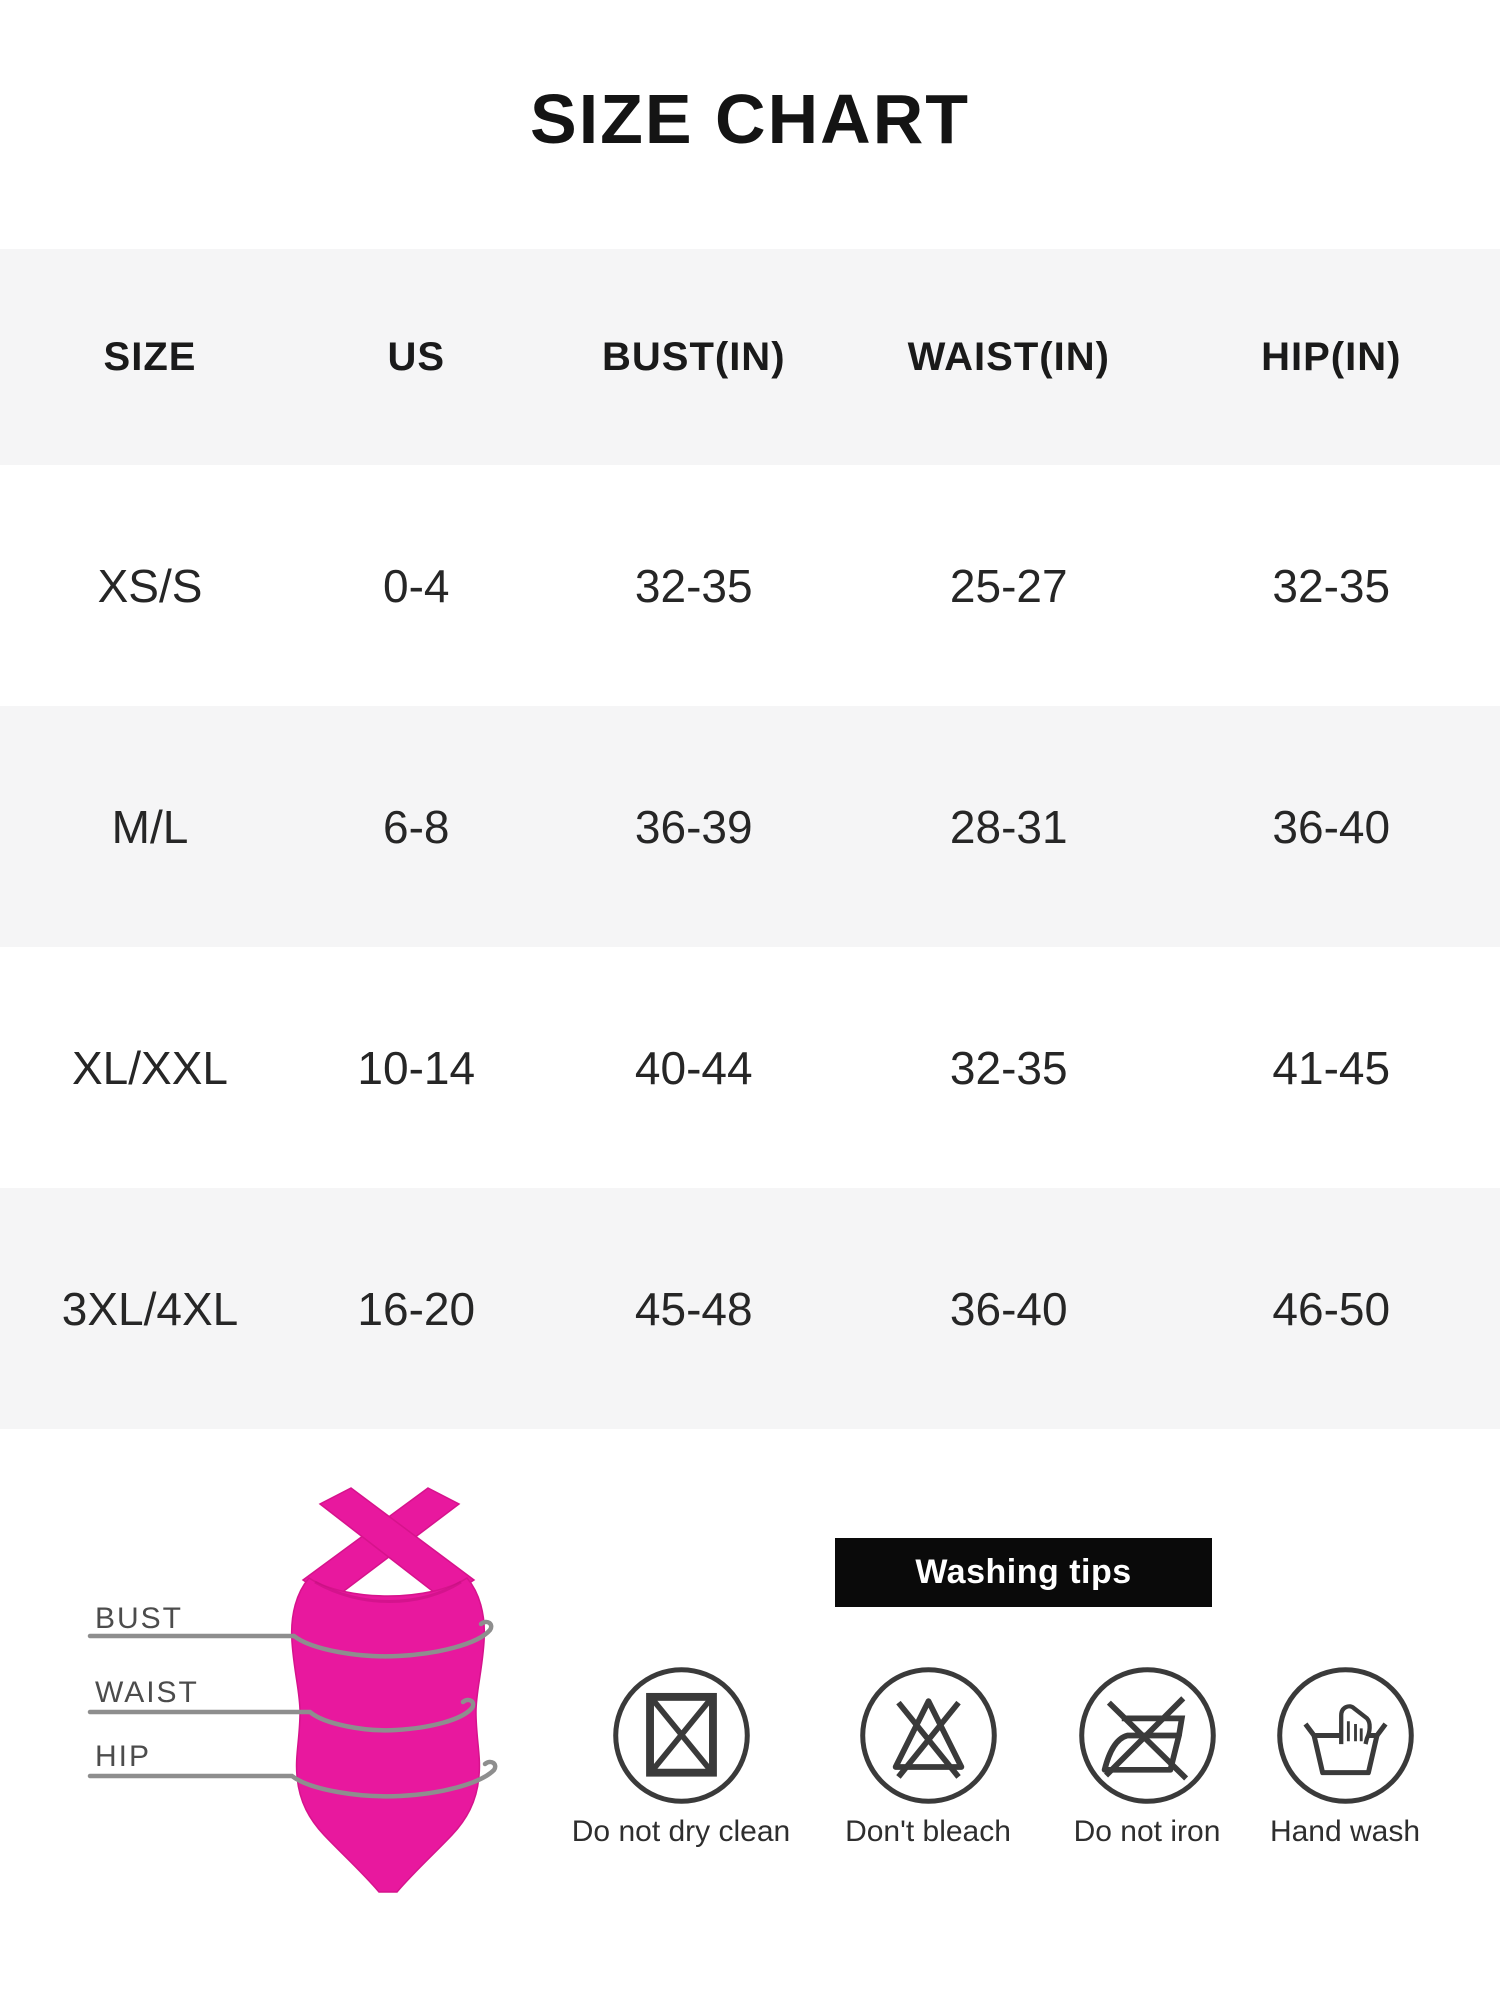  Describe the element at coordinates (416, 356) in the screenshot. I see `header-cell-us: US` at that location.